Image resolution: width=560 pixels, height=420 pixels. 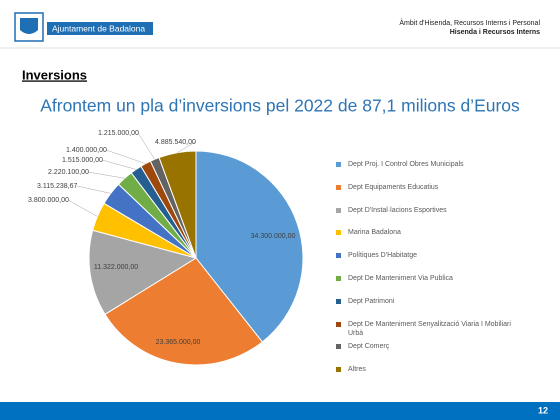 What do you see at coordinates (68, 172) in the screenshot?
I see `data-label: 2.220.100,00` at bounding box center [68, 172].